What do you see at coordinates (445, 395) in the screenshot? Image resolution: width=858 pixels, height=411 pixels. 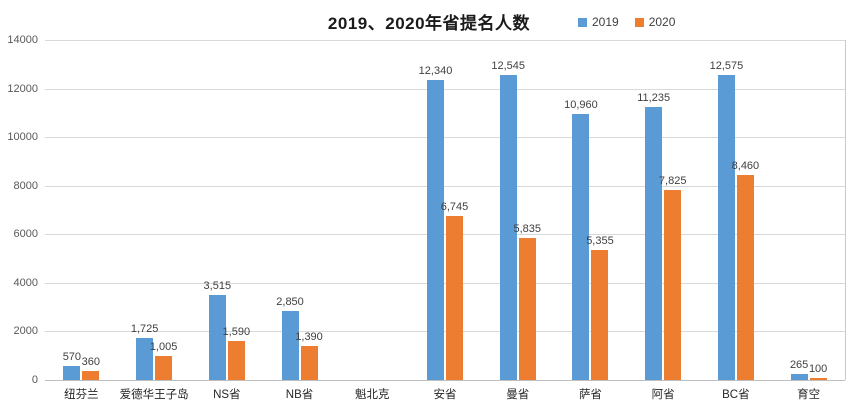 I see `x-axis-category-label: 安省` at bounding box center [445, 395].